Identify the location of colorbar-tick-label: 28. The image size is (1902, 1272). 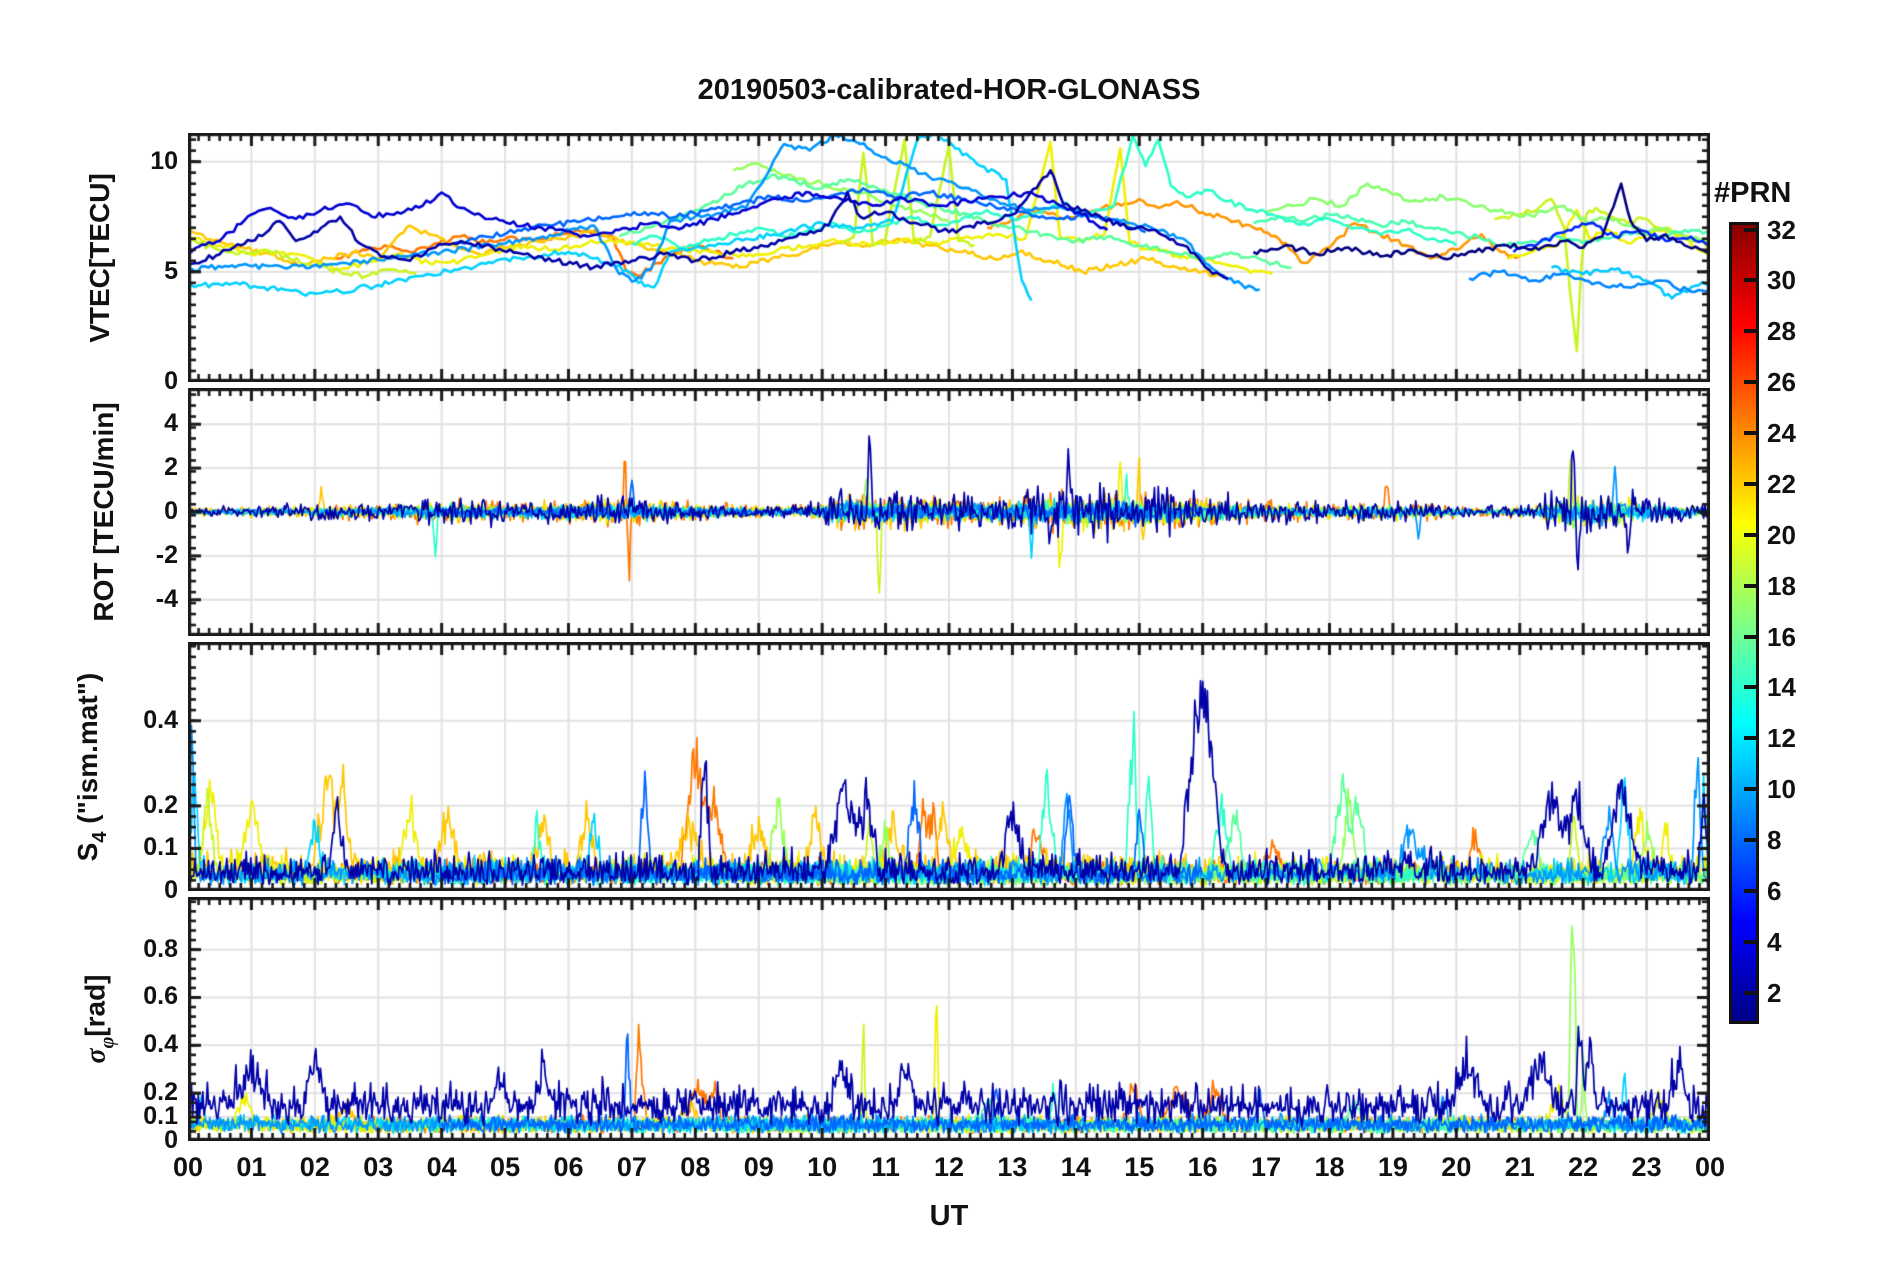
(1781, 331).